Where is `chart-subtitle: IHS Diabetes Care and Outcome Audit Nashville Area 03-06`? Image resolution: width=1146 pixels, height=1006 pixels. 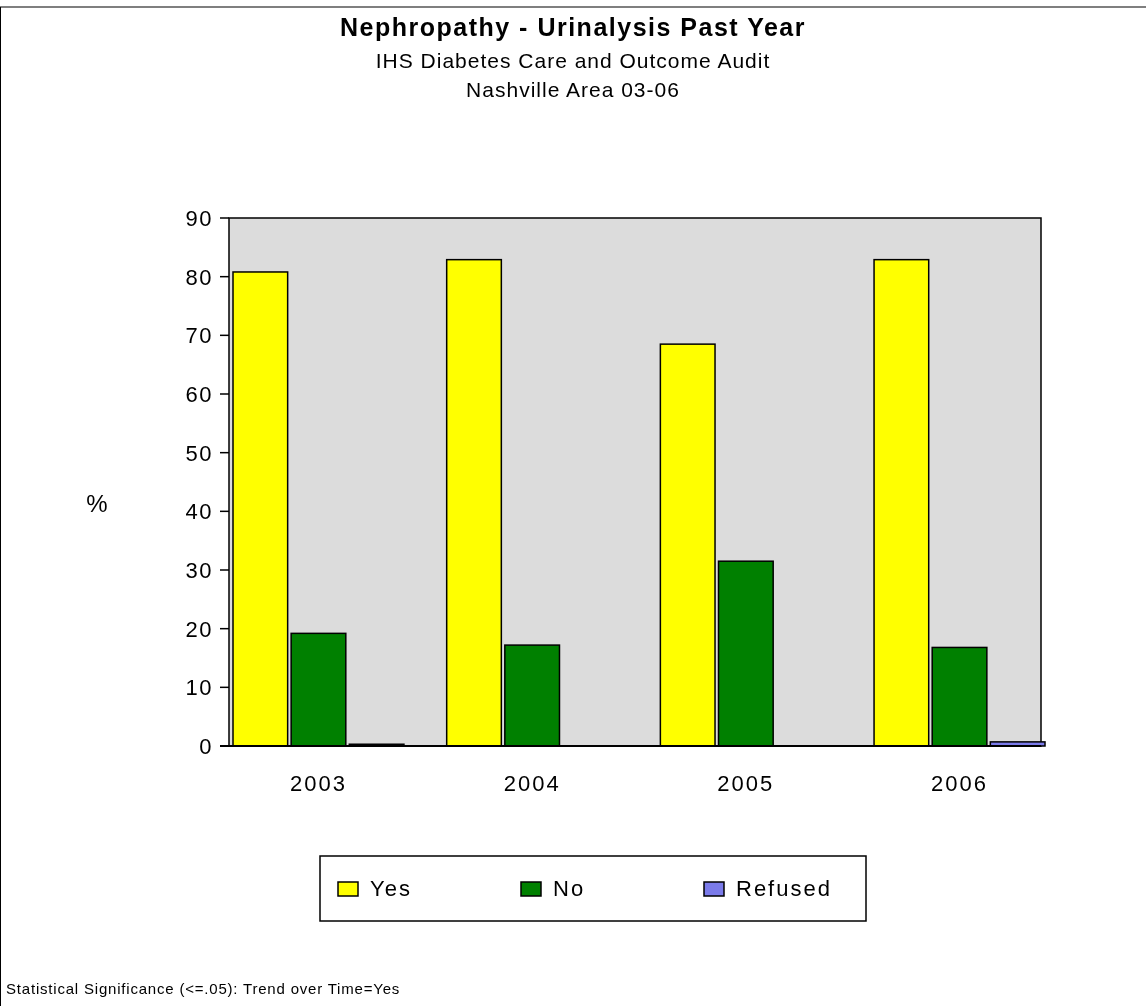 chart-subtitle: IHS Diabetes Care and Outcome Audit Nashville Area 03-06 is located at coordinates (573, 75).